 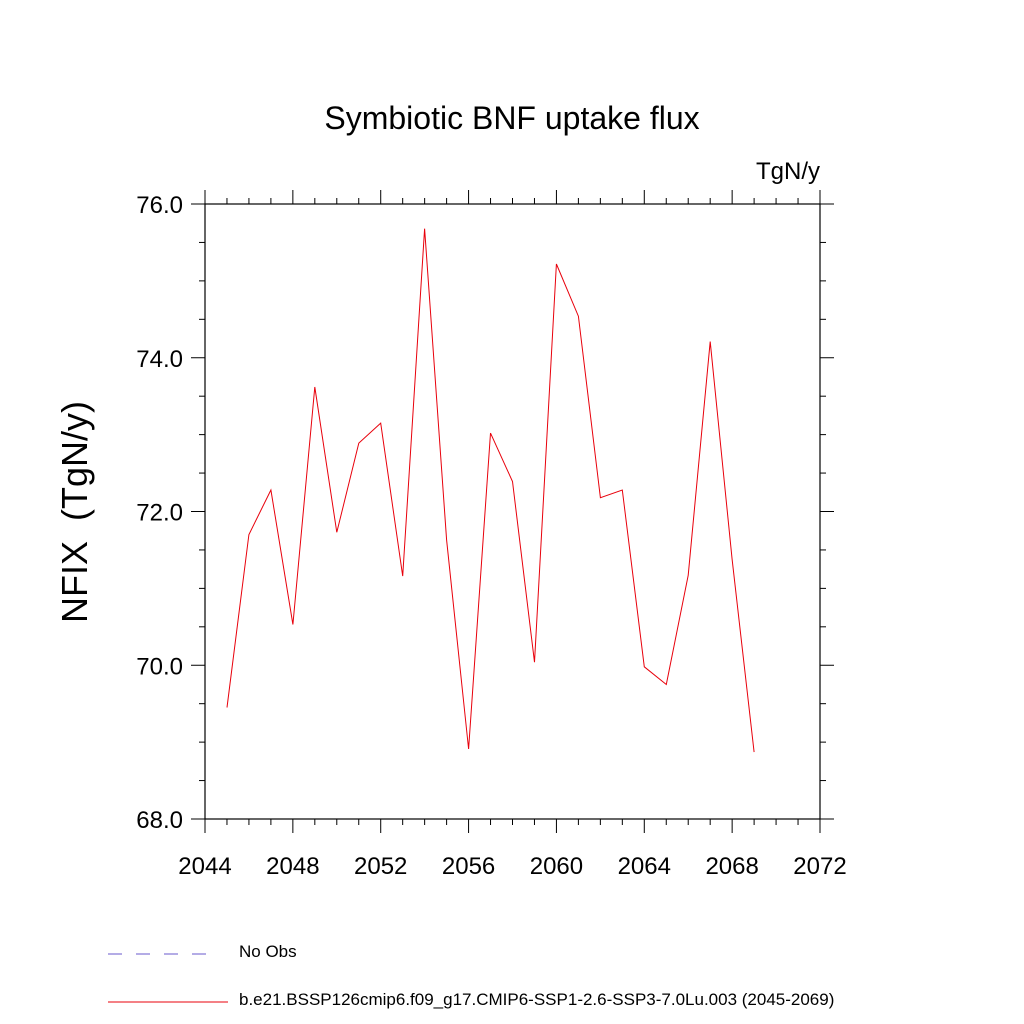 I want to click on y-tick-label: 76.0, so click(x=159, y=205).